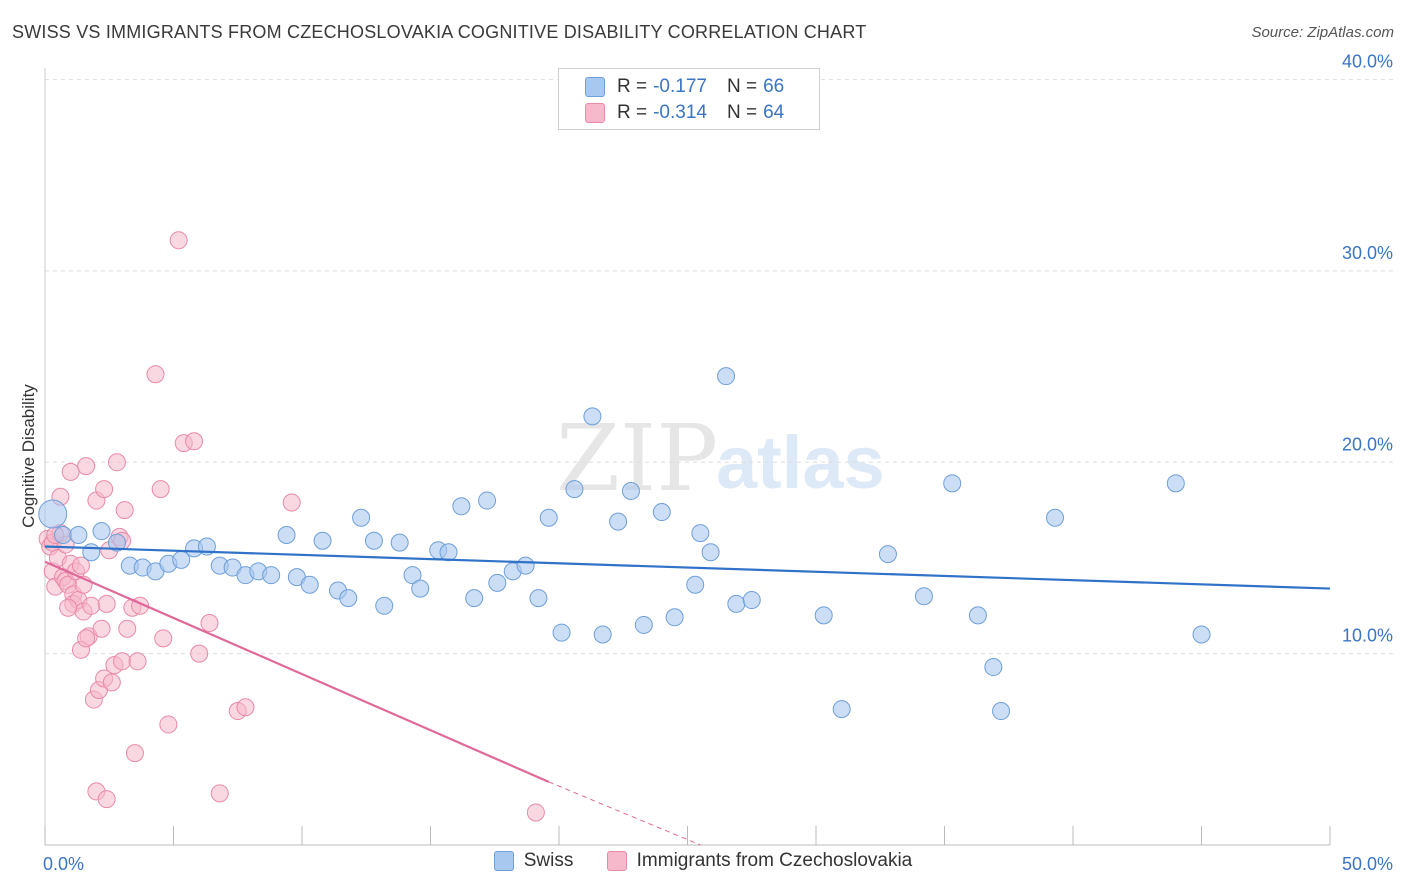 This screenshot has width=1406, height=892. I want to click on watermark: ZIP atlas, so click(720, 458).